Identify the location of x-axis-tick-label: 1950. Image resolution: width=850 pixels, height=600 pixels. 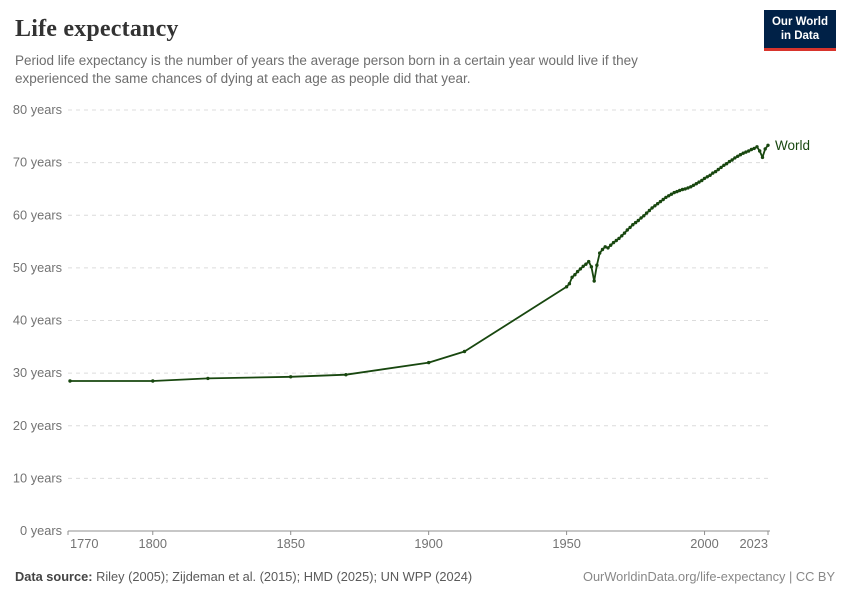
(566, 543).